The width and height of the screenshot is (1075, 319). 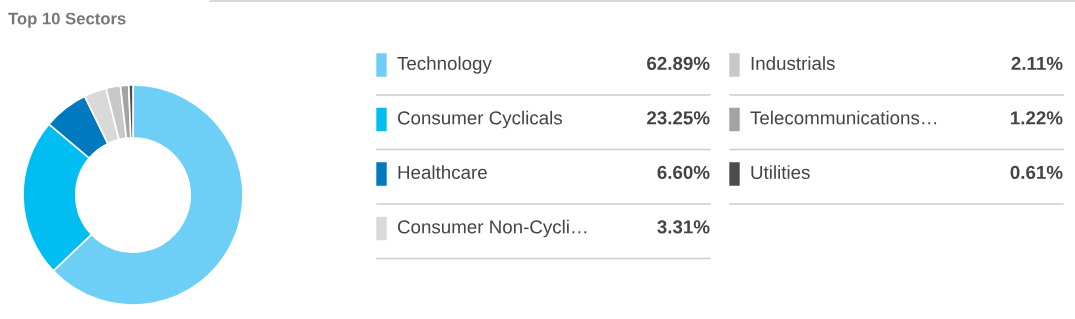 I want to click on legend-label: Industrials, so click(x=793, y=63).